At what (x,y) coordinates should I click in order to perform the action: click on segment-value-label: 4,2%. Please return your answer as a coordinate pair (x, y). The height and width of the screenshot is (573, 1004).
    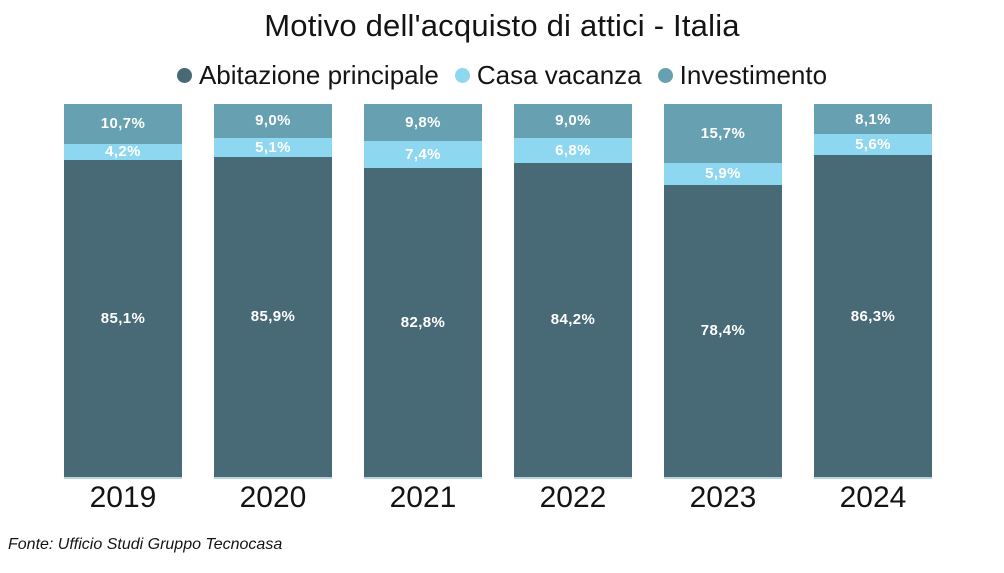
    Looking at the image, I should click on (123, 152).